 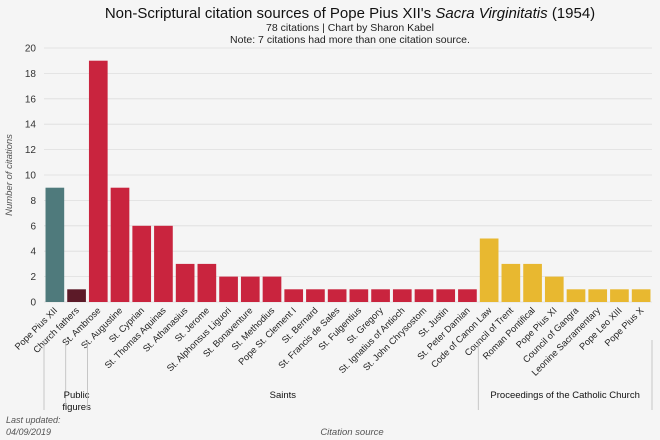 I want to click on x-axis-label: Citation source, so click(x=351, y=432).